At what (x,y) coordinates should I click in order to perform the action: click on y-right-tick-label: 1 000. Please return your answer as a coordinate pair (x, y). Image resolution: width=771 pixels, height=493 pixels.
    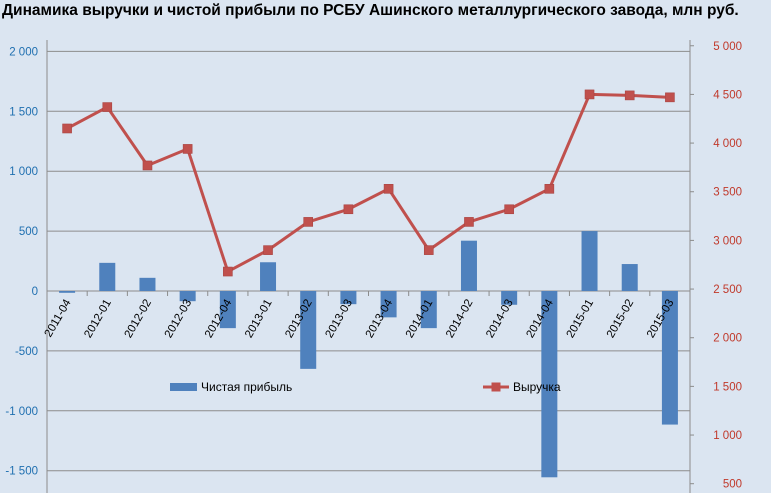
    Looking at the image, I should click on (727, 436).